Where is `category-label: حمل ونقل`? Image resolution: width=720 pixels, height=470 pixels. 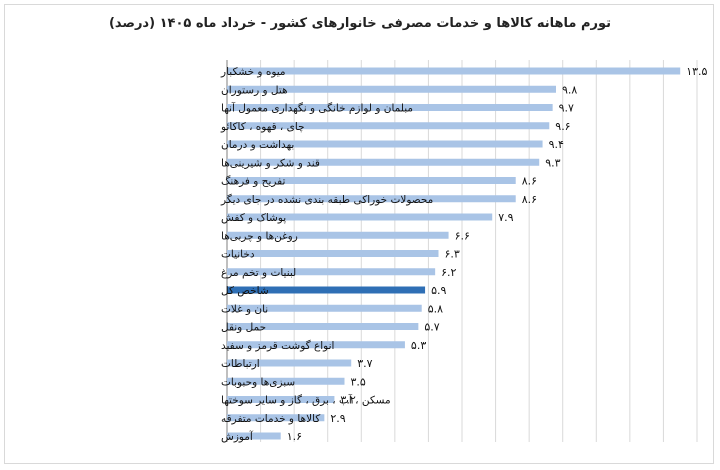 category-label: حمل ونقل is located at coordinates (243, 328).